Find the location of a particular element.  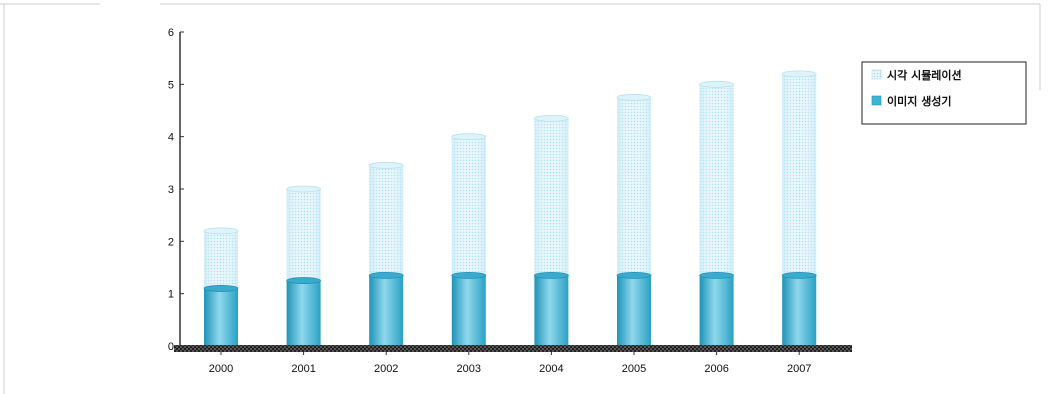

x-tick-label-2005: 2005 is located at coordinates (634, 369).